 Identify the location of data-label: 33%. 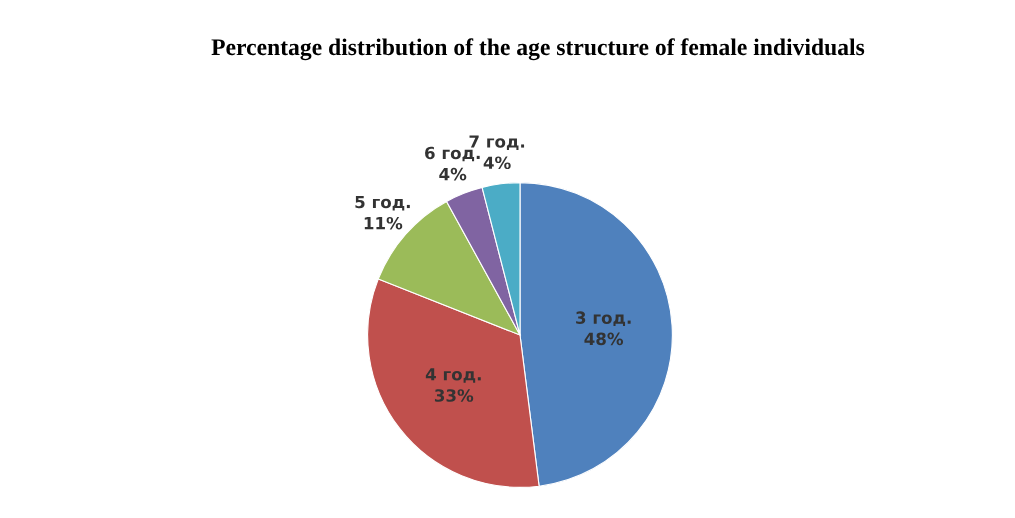
(454, 395).